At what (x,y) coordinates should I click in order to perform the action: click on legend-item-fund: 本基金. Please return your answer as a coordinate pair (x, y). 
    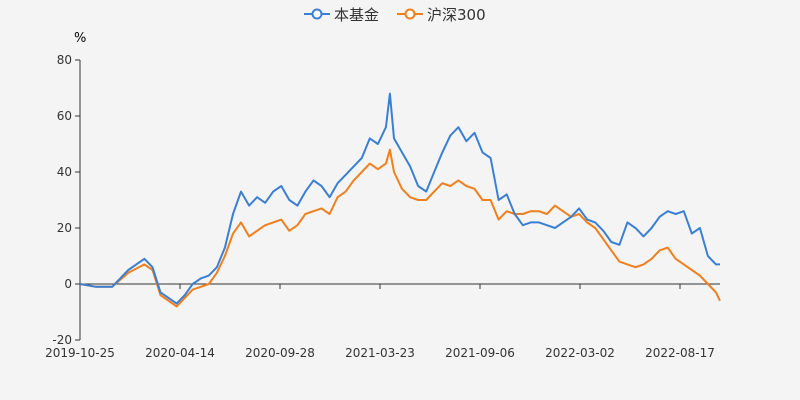
    Looking at the image, I should click on (341, 15).